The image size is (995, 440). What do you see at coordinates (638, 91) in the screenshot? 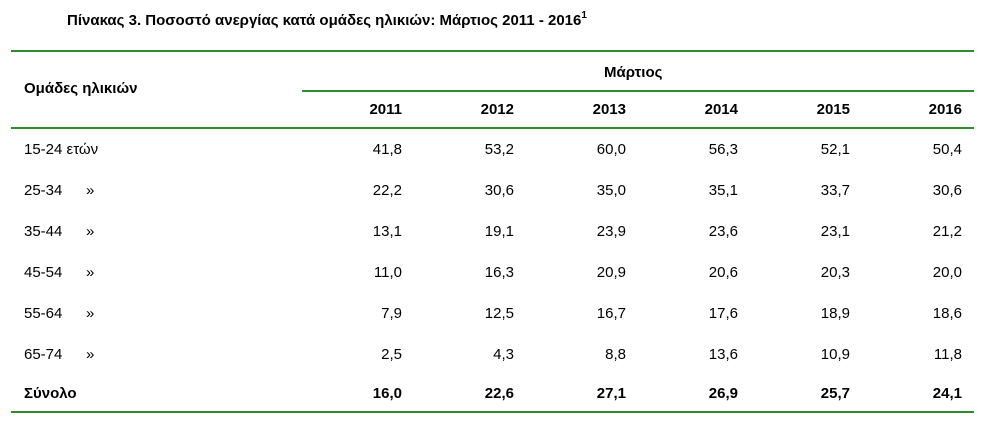
I see `month-rule` at bounding box center [638, 91].